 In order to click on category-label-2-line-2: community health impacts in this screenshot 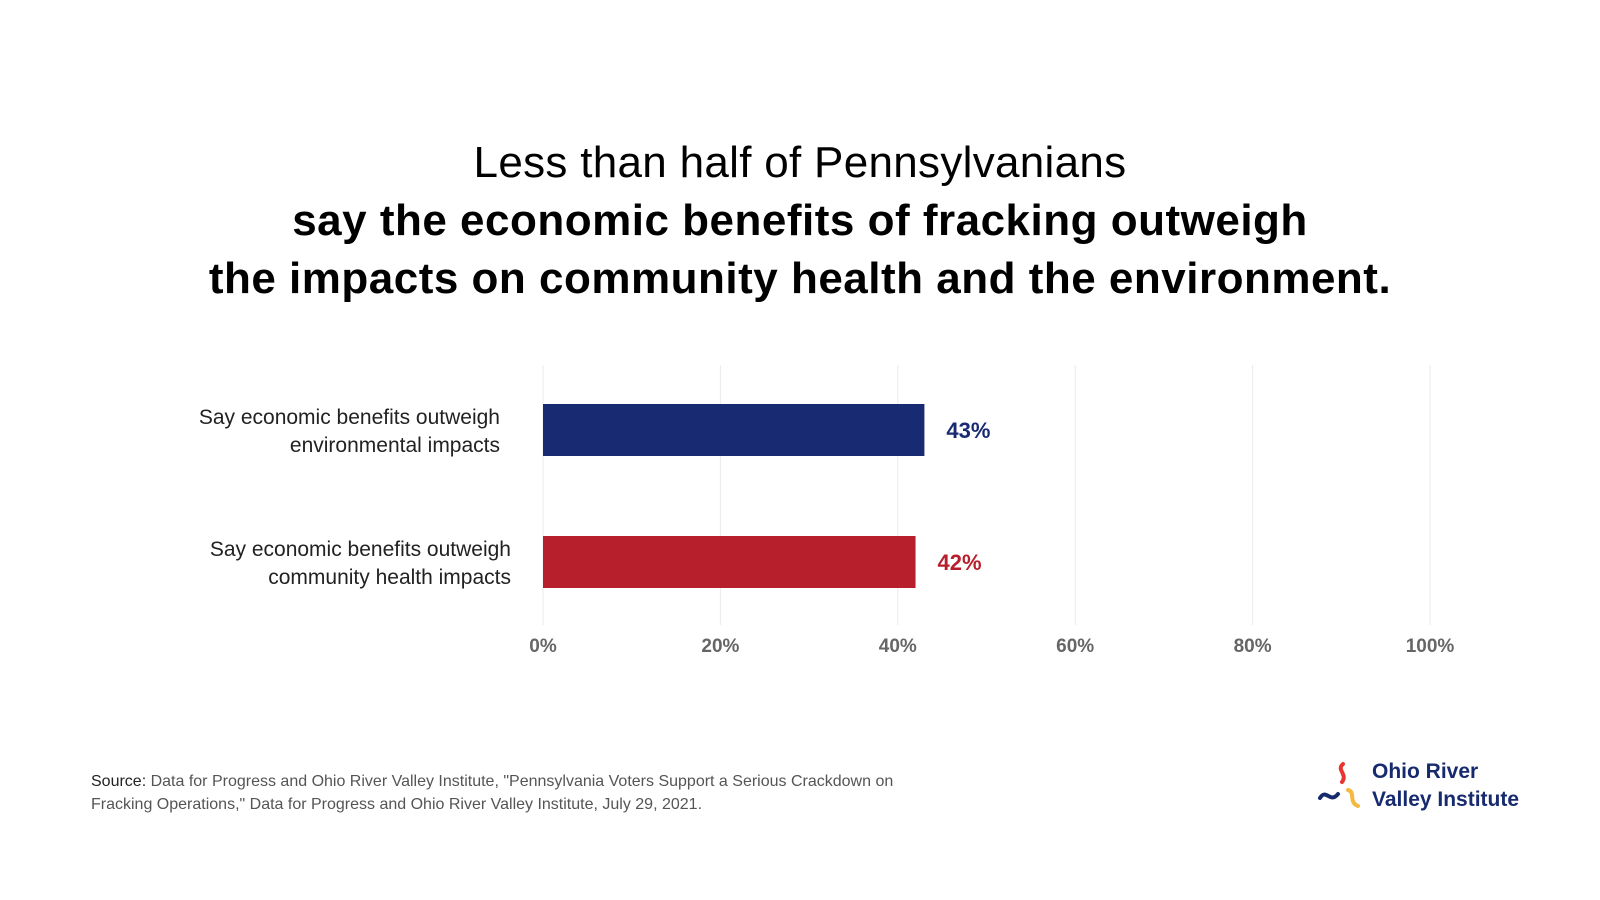, I will do `click(389, 577)`.